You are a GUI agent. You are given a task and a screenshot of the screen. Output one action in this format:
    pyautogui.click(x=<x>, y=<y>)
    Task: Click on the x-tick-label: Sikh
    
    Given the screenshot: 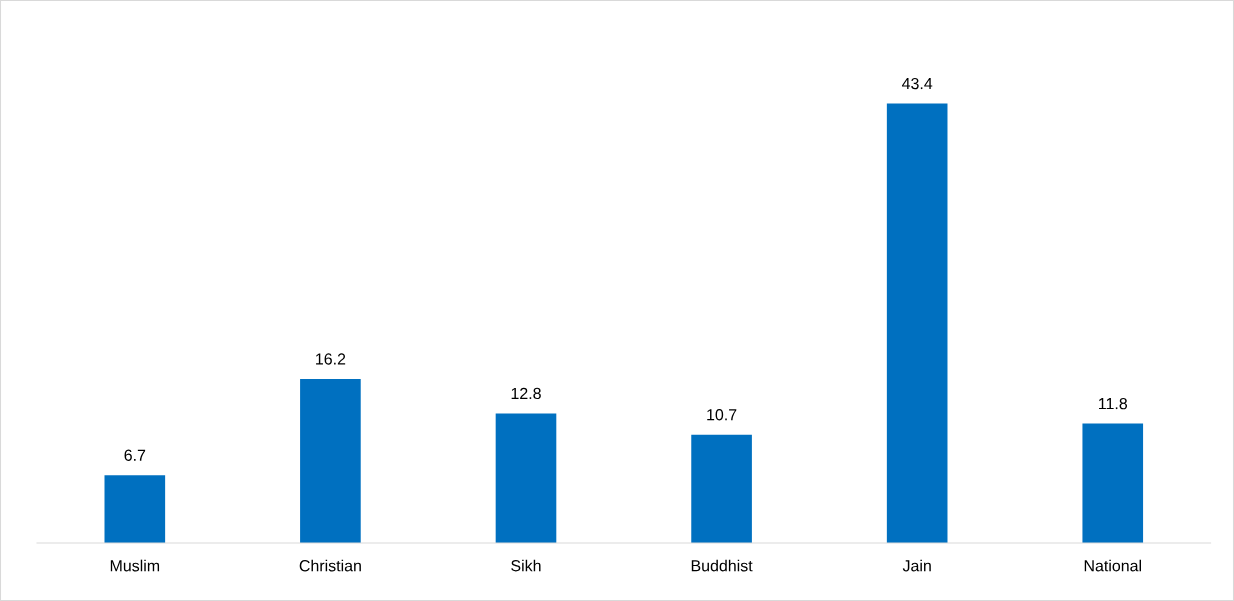 What is the action you would take?
    pyautogui.click(x=526, y=565)
    